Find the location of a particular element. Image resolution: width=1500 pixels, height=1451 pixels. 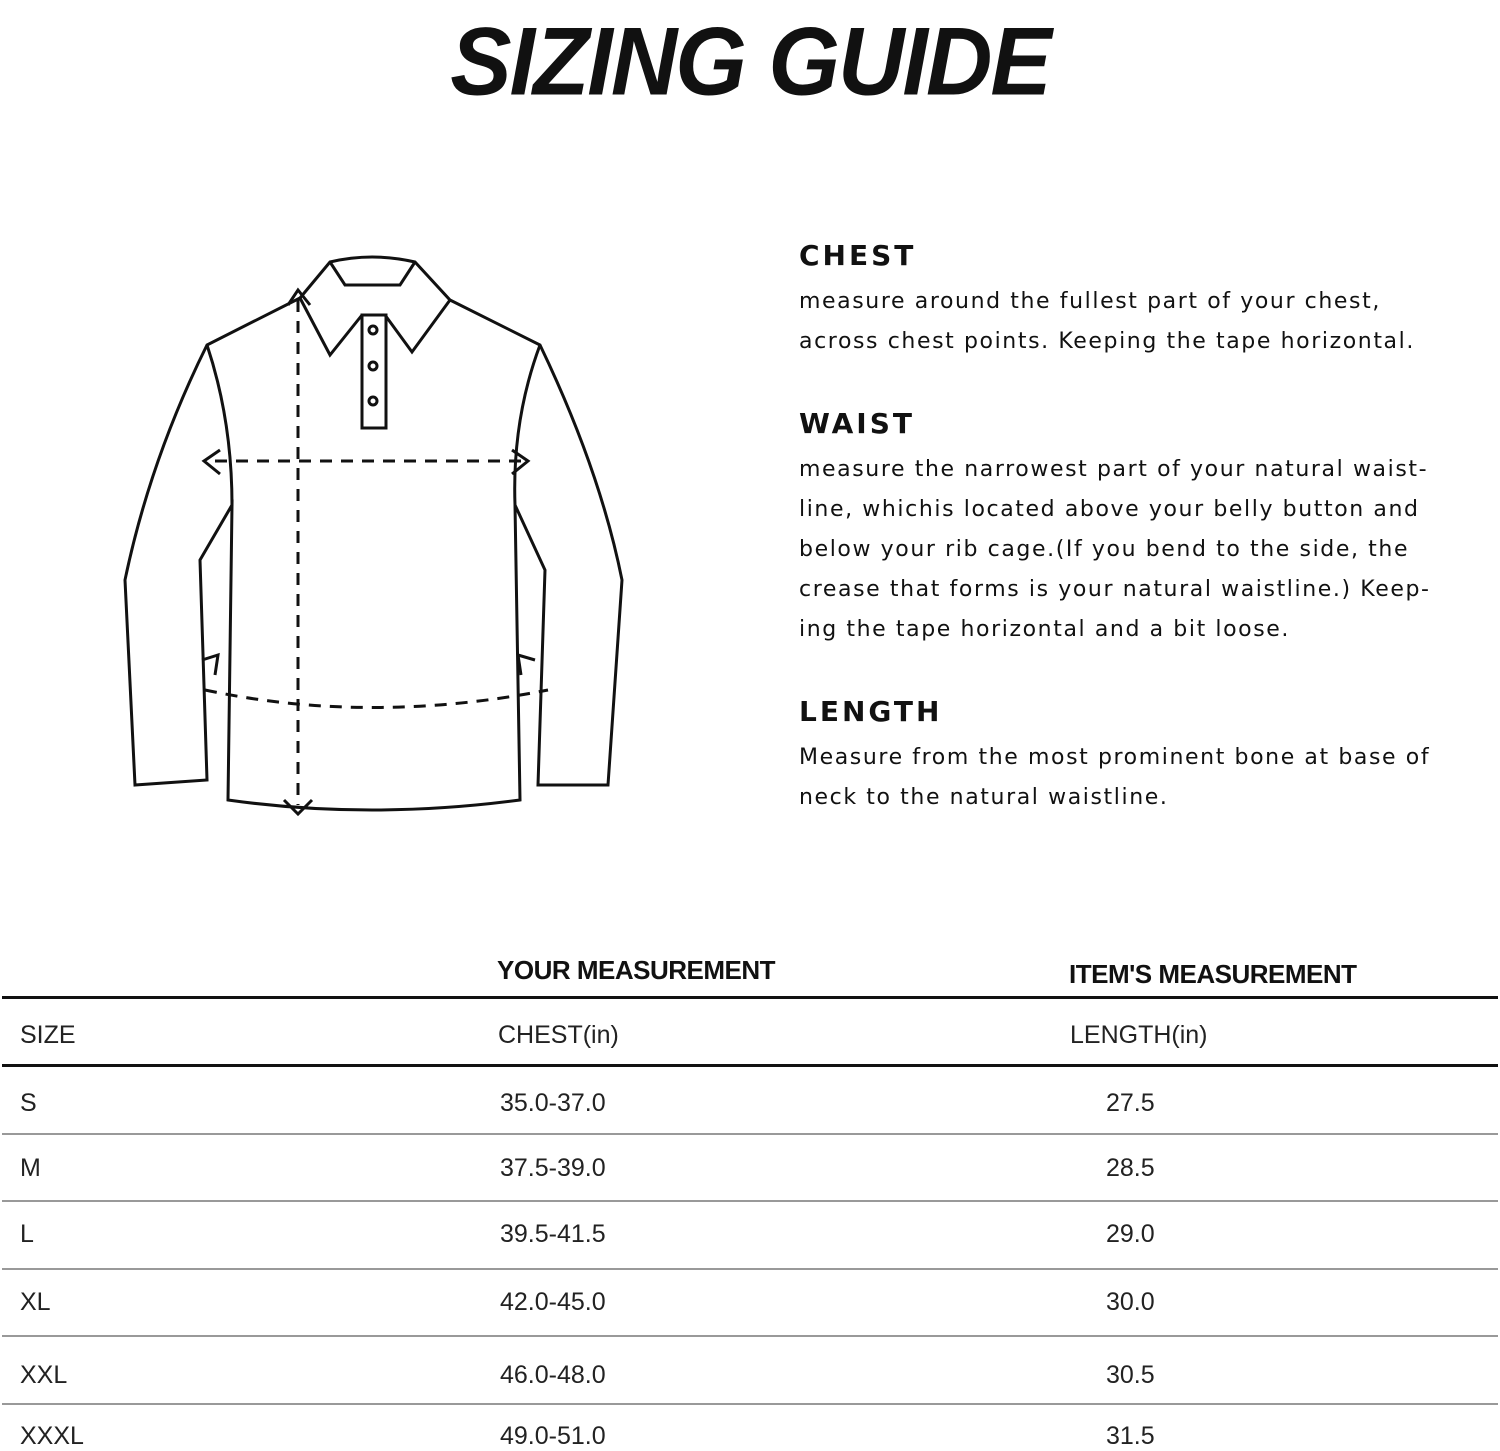

column-header-length: LENGTH(in) is located at coordinates (1139, 1035).